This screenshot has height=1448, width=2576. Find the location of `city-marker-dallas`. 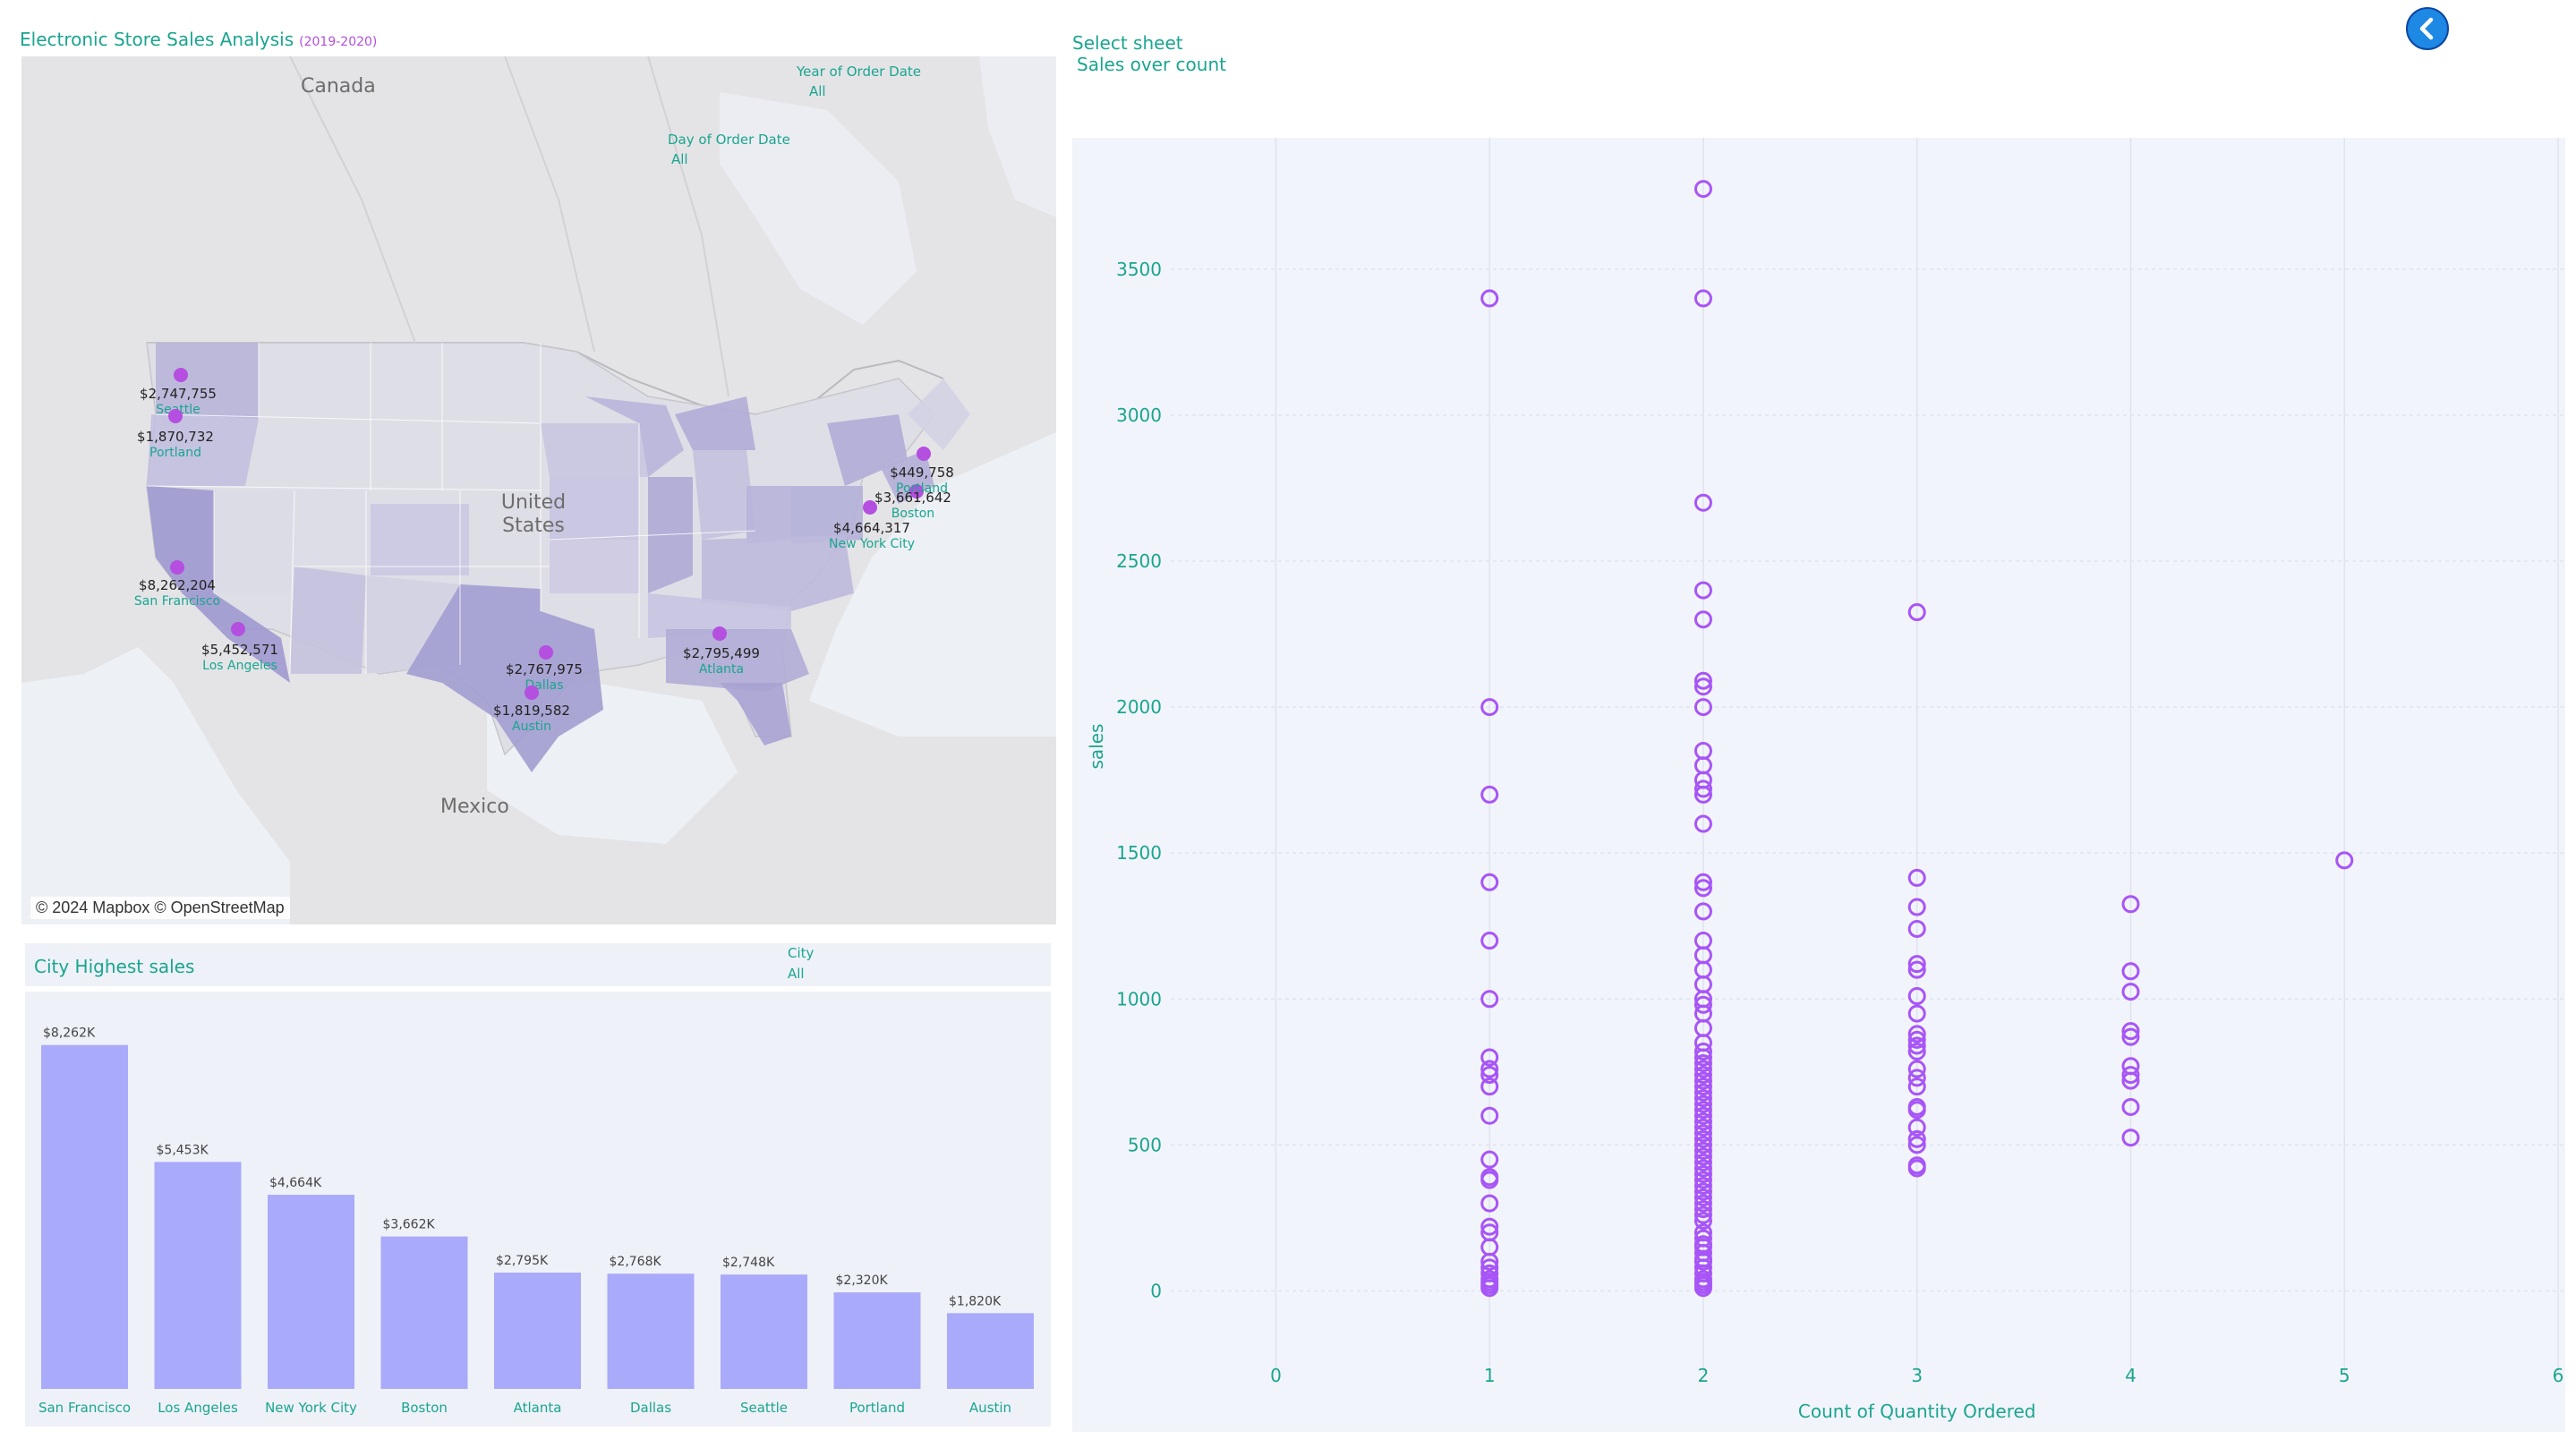

city-marker-dallas is located at coordinates (546, 652).